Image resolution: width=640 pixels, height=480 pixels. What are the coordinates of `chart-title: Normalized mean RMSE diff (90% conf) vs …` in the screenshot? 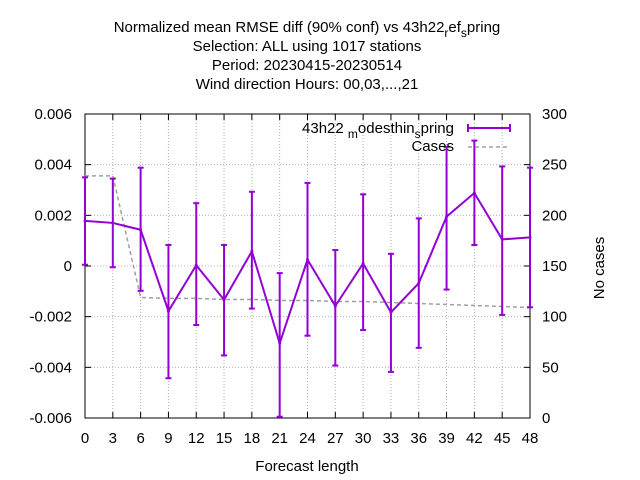 It's located at (307, 56).